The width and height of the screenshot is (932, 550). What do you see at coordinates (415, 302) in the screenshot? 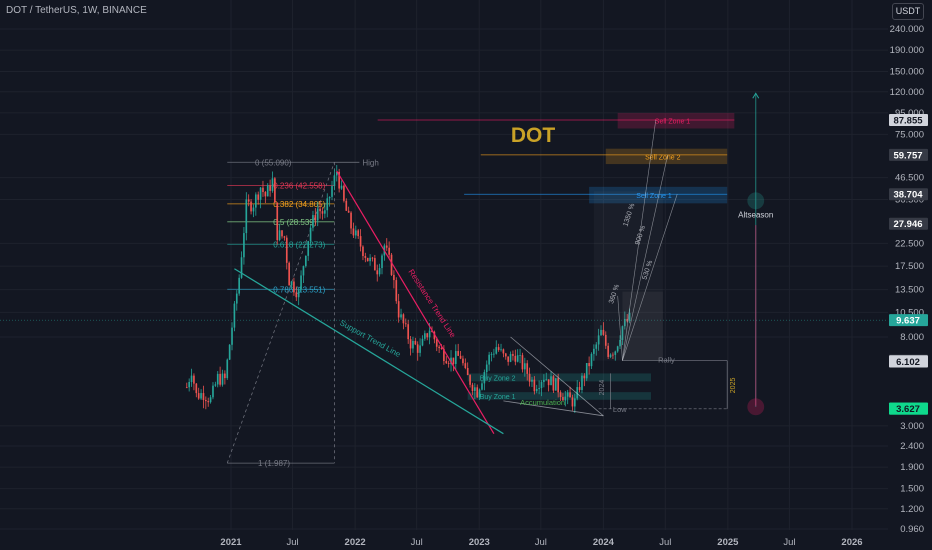
I see `resistance-trend-line` at bounding box center [415, 302].